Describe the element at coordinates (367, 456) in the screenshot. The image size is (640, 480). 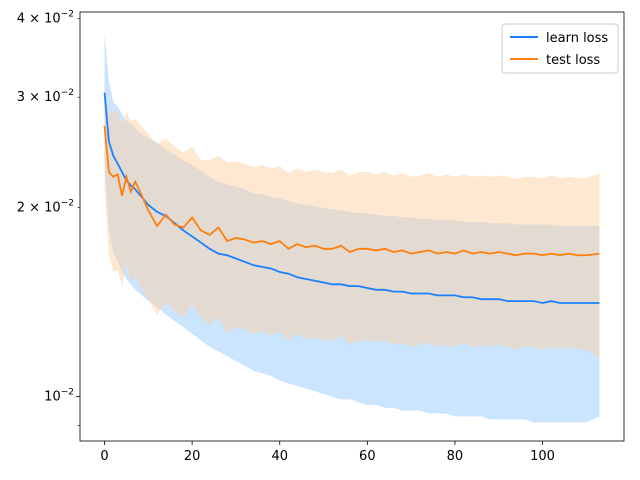
I see `x-tick-label: 60` at that location.